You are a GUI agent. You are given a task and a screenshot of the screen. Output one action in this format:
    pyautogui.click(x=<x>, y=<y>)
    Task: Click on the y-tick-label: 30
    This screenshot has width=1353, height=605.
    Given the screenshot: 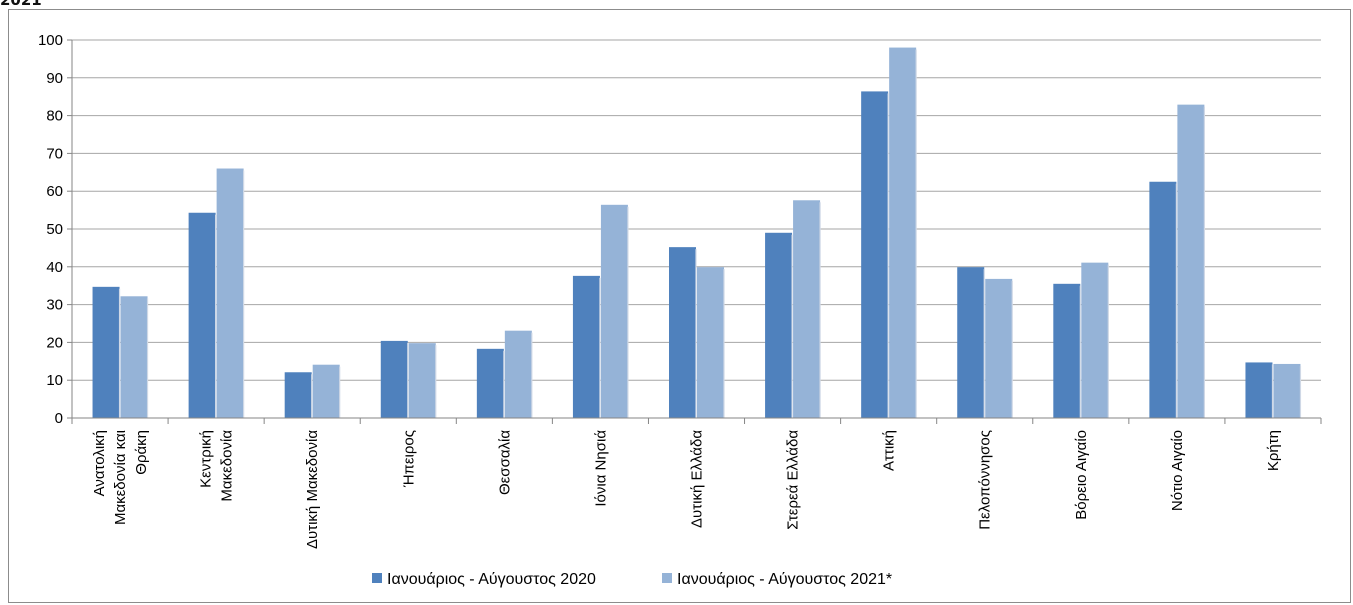 What is the action you would take?
    pyautogui.click(x=54, y=305)
    